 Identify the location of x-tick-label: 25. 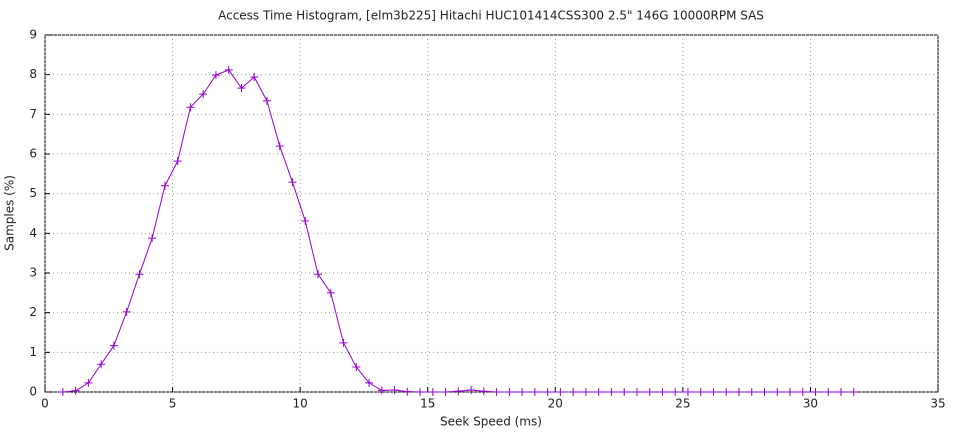
(682, 404).